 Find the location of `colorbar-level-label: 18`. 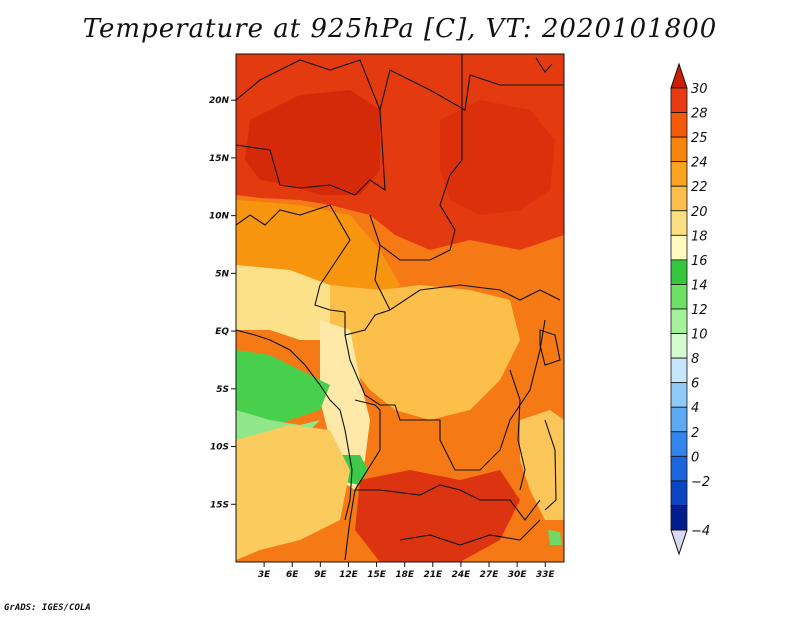

colorbar-level-label: 18 is located at coordinates (699, 236).